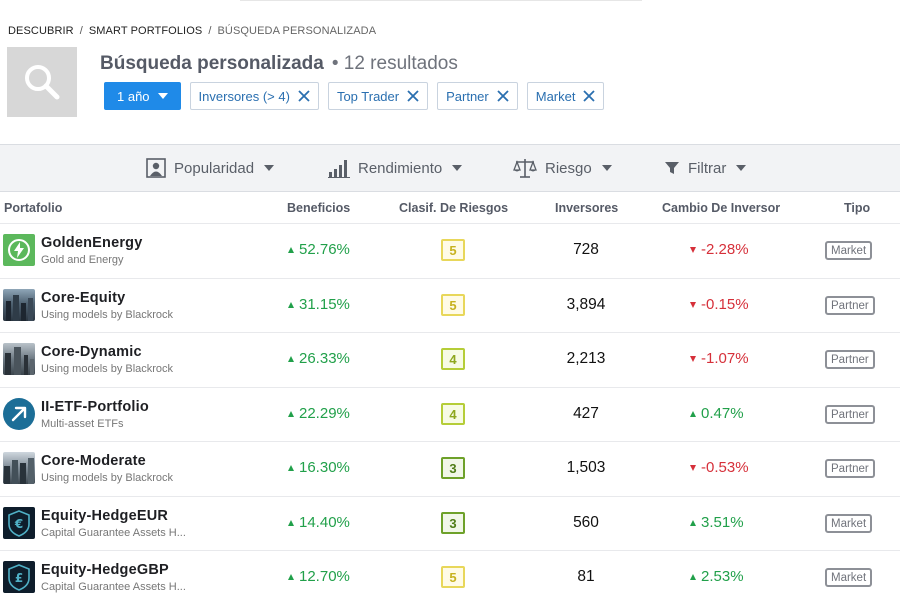 The image size is (900, 605). I want to click on portfolio-name: Equity-HedgeEUR, so click(105, 516).